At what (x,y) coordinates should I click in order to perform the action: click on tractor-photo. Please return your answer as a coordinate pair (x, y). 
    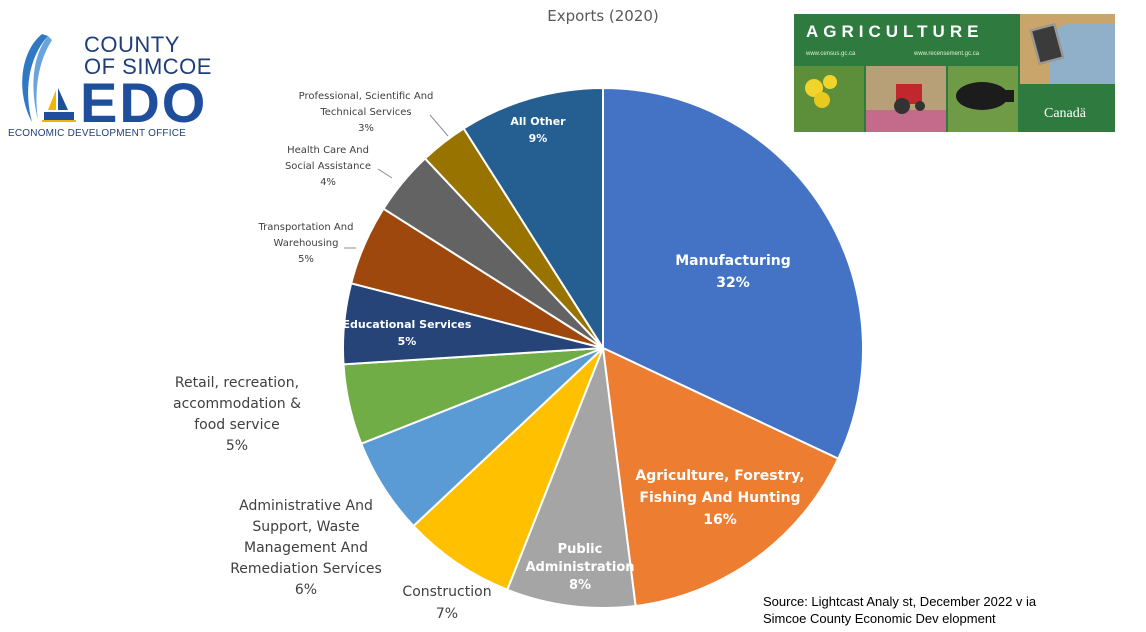
    Looking at the image, I should click on (906, 99).